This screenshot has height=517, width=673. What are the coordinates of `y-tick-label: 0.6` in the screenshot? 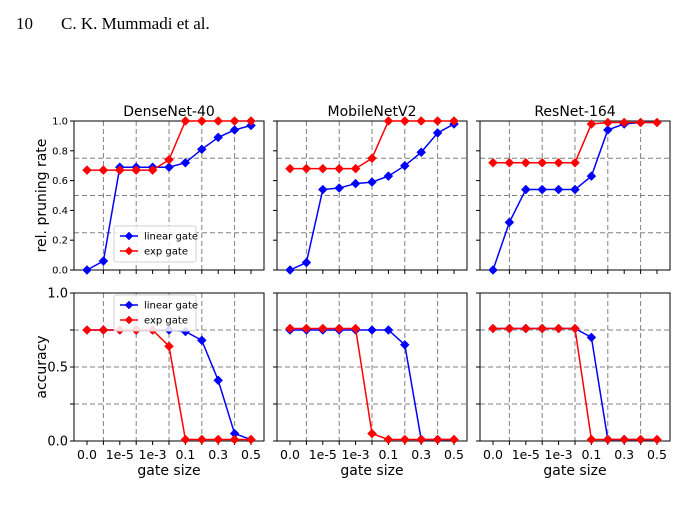 It's located at (60, 181).